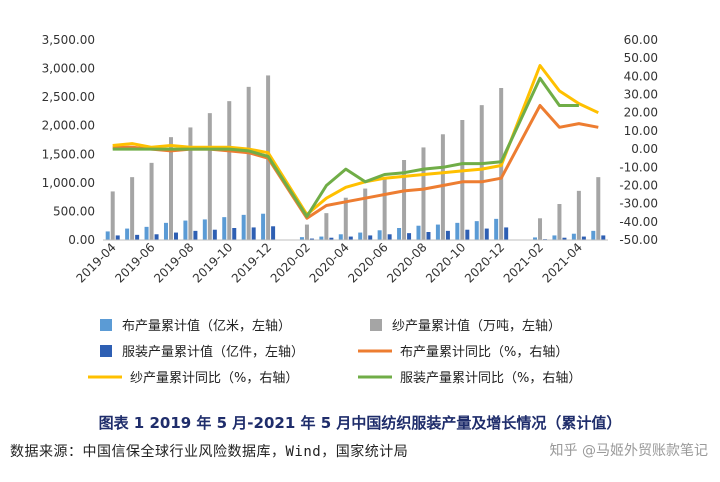 Image resolution: width=720 pixels, height=482 pixels. I want to click on right-axis-tick-label: 50.00, so click(641, 58).